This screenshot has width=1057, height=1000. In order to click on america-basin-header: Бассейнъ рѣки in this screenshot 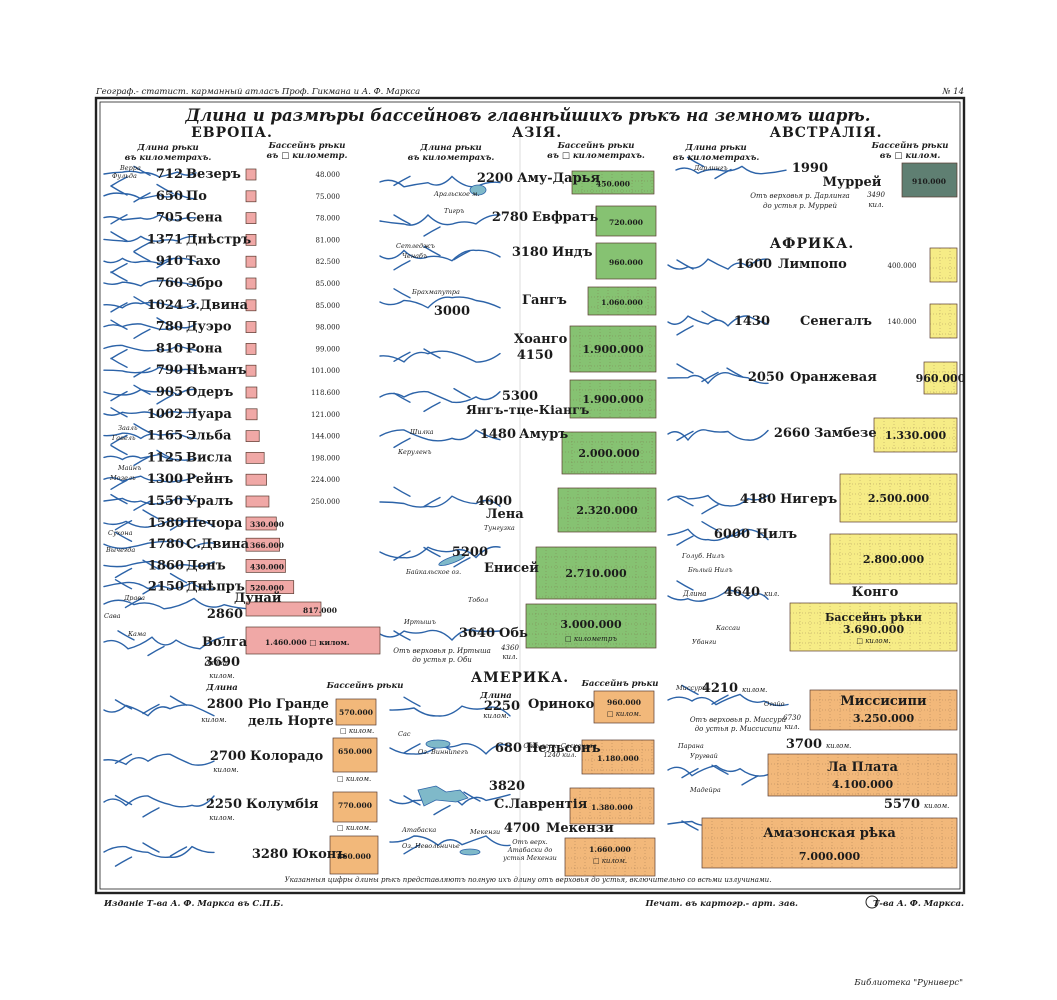, I will do `click(365, 685)`.